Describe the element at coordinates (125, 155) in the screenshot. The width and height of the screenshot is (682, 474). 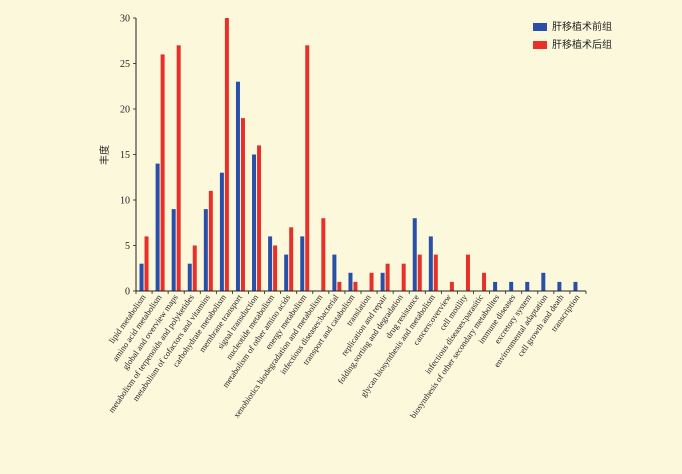
I see `y-tick-label: 15` at that location.